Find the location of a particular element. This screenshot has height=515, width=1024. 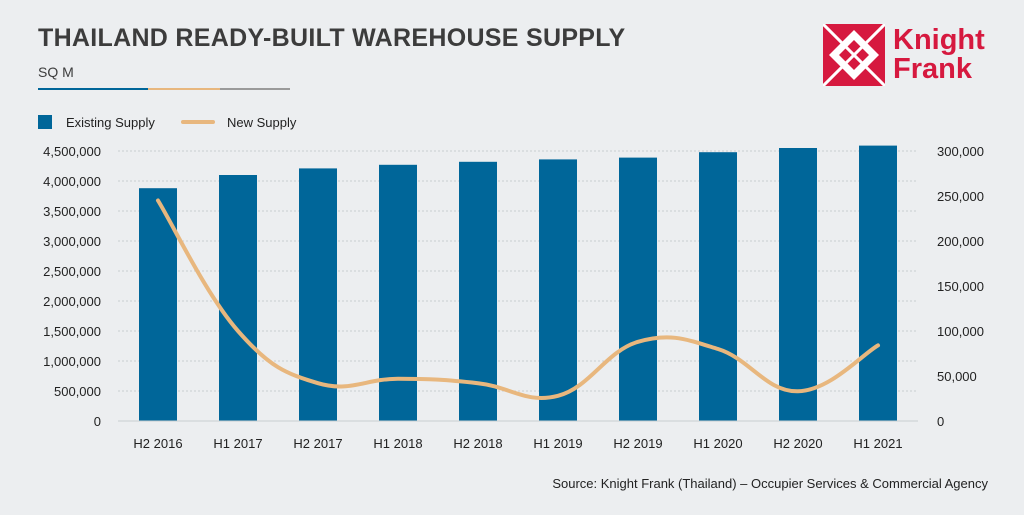

y-right-tick-label: 250,000 is located at coordinates (960, 196).